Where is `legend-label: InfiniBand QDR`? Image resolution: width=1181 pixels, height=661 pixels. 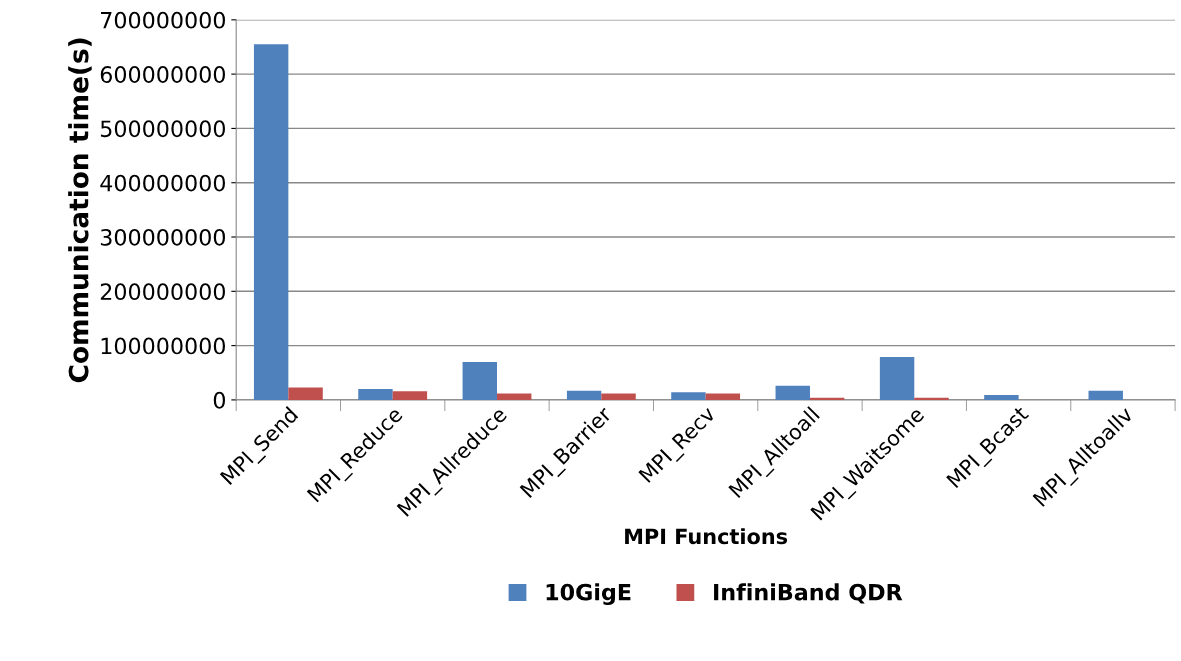
legend-label: InfiniBand QDR is located at coordinates (808, 593).